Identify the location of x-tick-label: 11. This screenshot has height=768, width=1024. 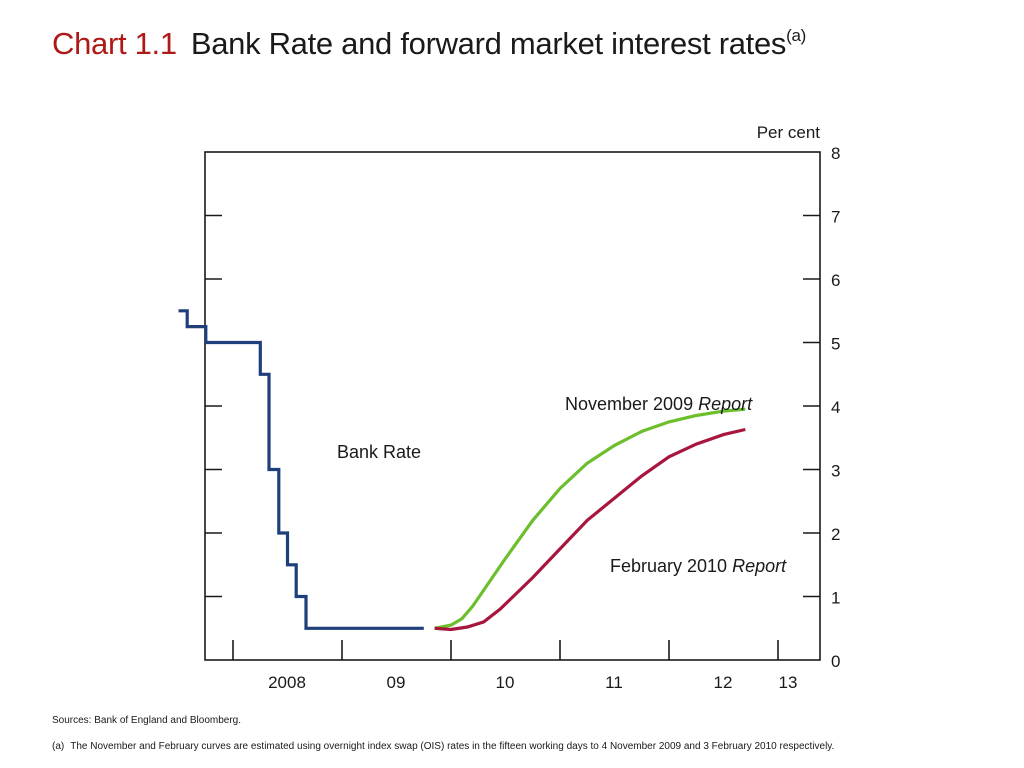
(614, 682).